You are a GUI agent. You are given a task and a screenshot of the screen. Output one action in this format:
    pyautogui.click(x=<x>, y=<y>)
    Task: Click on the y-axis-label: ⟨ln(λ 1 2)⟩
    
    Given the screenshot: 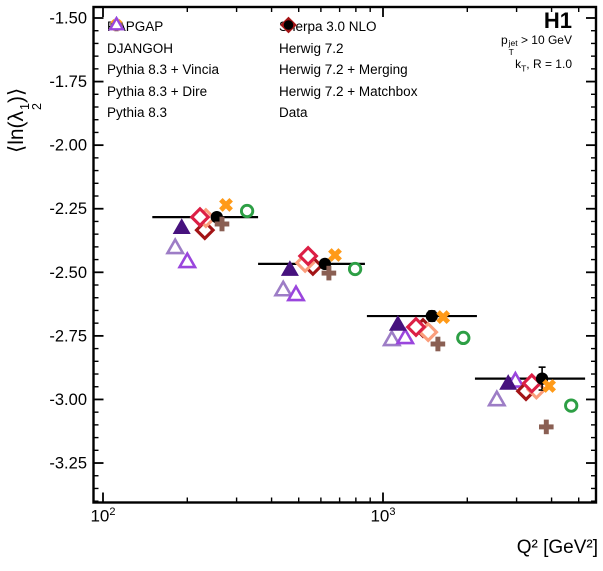 What is the action you would take?
    pyautogui.click(x=24, y=120)
    